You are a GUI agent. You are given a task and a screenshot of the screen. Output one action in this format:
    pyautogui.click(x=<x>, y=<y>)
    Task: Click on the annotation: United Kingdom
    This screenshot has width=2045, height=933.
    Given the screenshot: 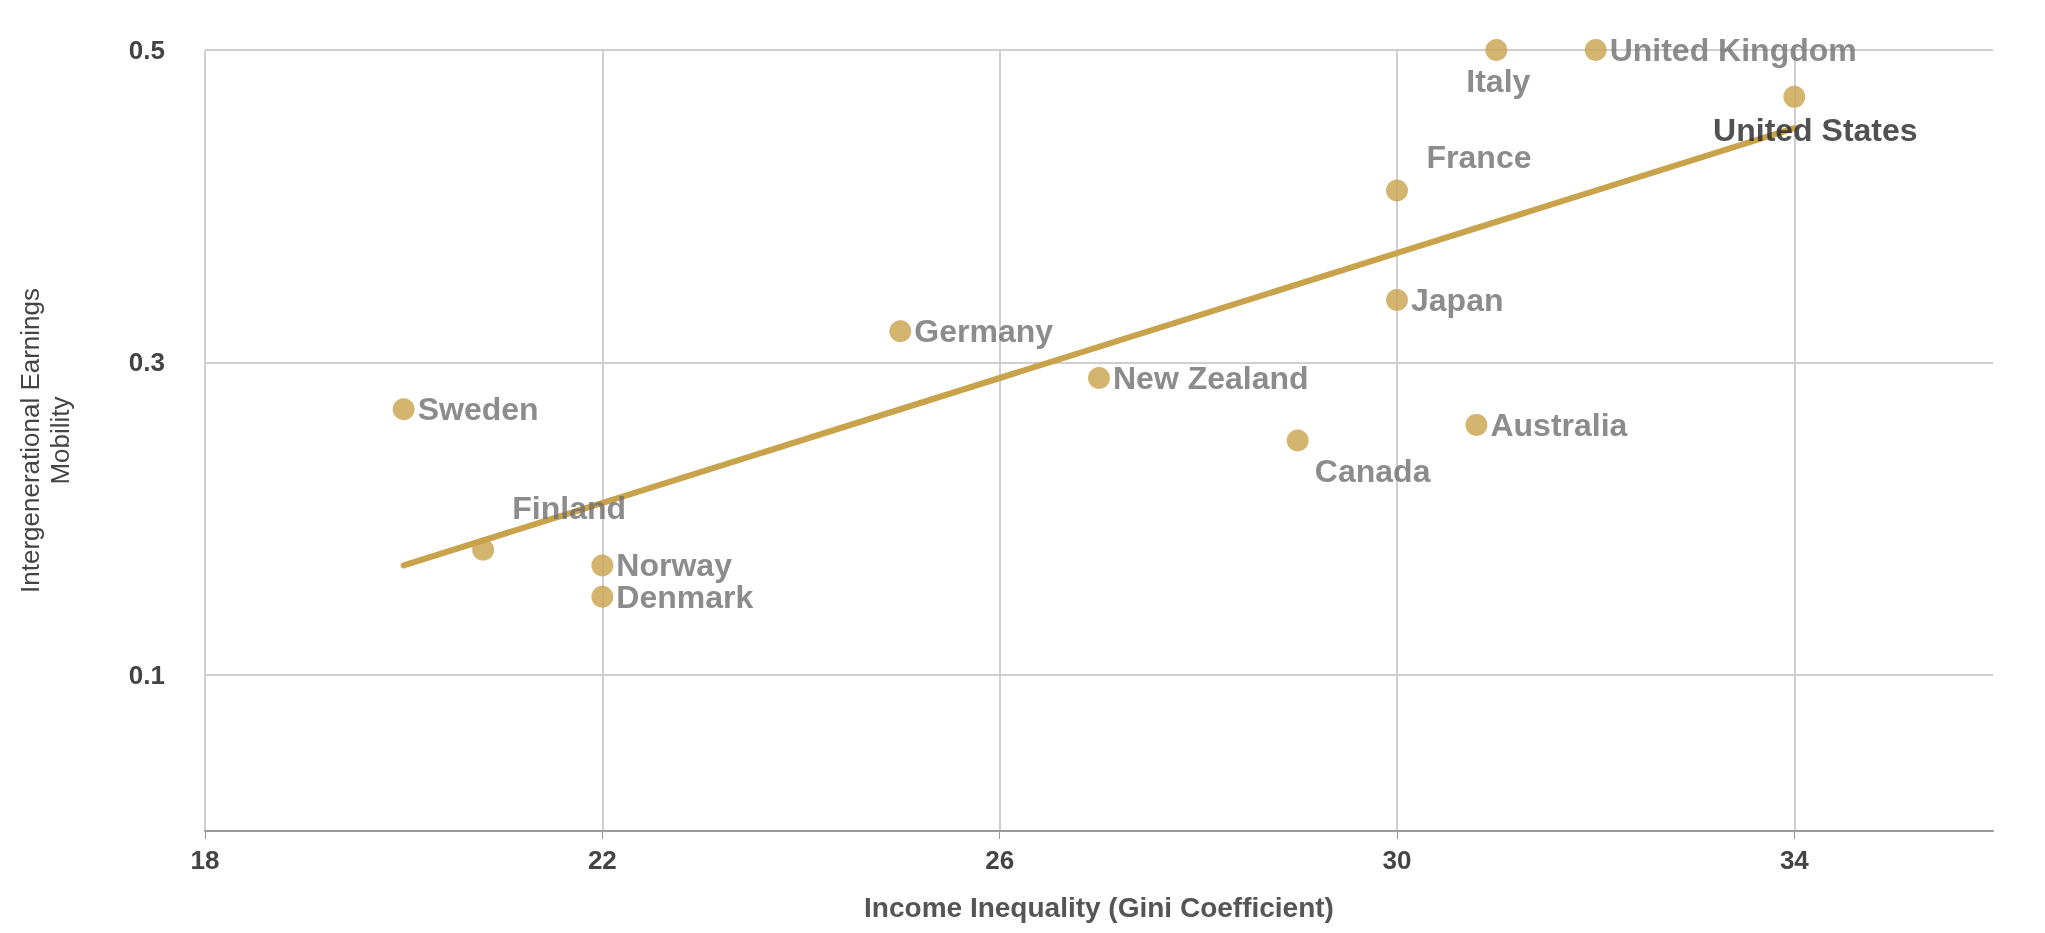 What is the action you would take?
    pyautogui.click(x=1733, y=50)
    